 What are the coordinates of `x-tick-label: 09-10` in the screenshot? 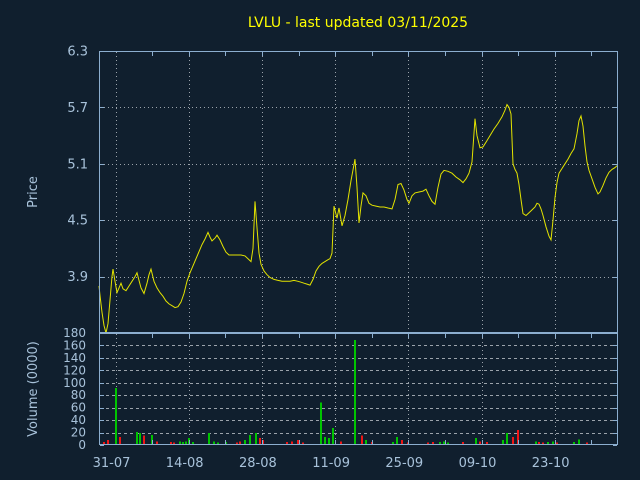 It's located at (478, 463).